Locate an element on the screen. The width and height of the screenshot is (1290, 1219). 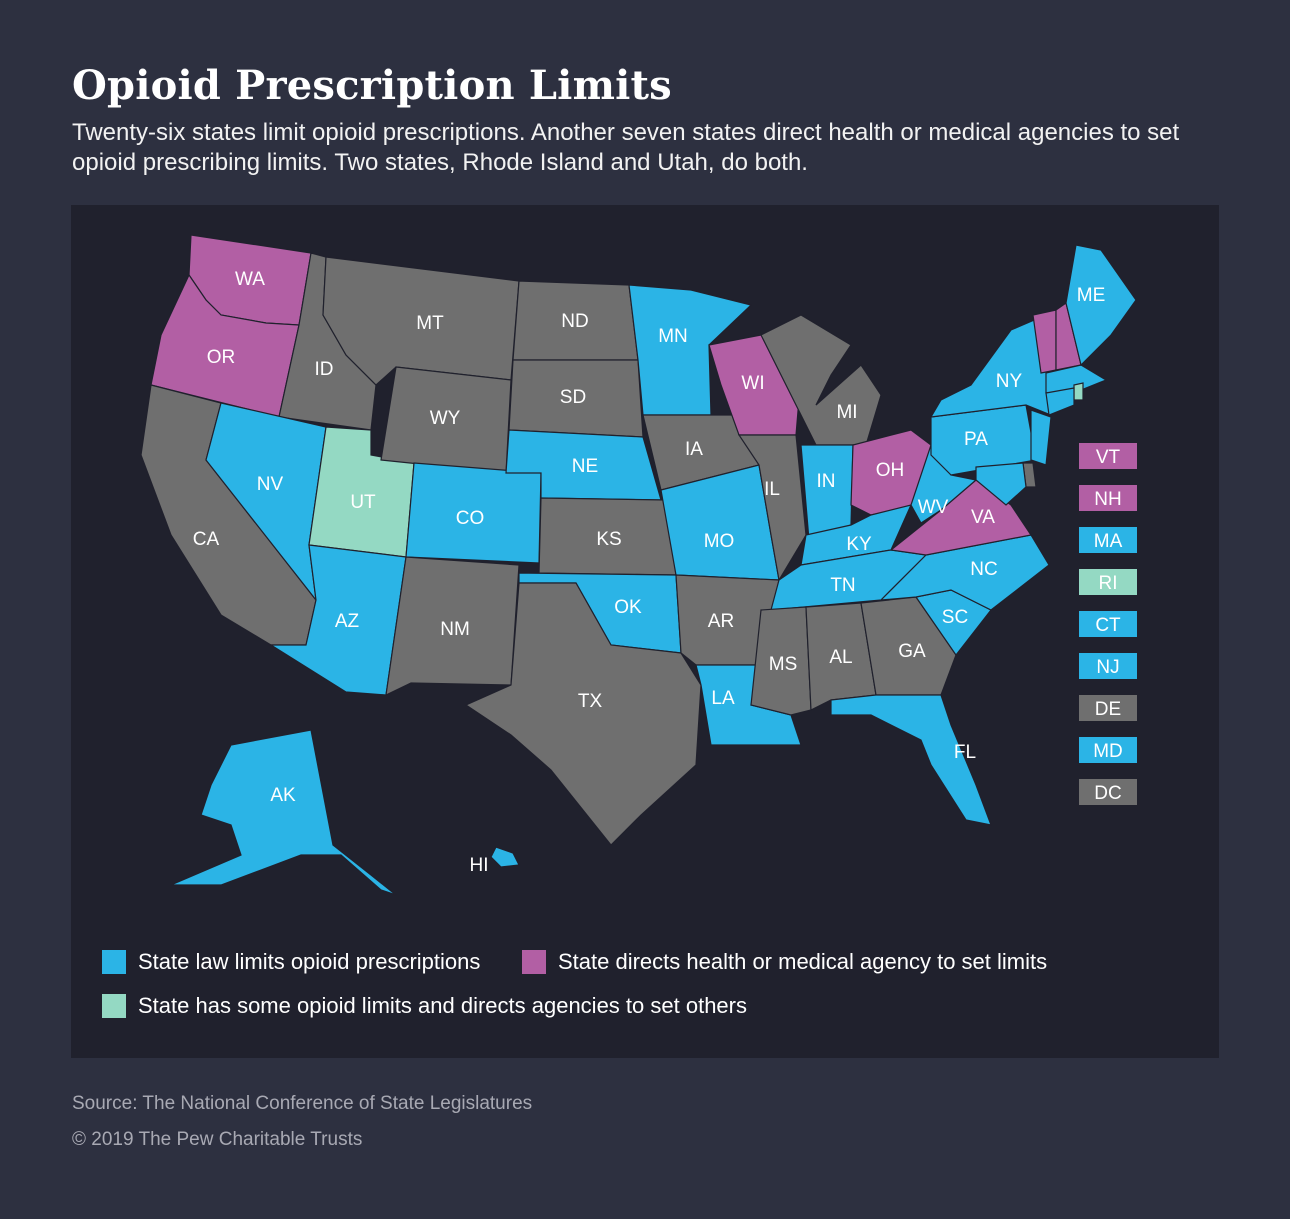
key-box-nj is located at coordinates (1108, 666).